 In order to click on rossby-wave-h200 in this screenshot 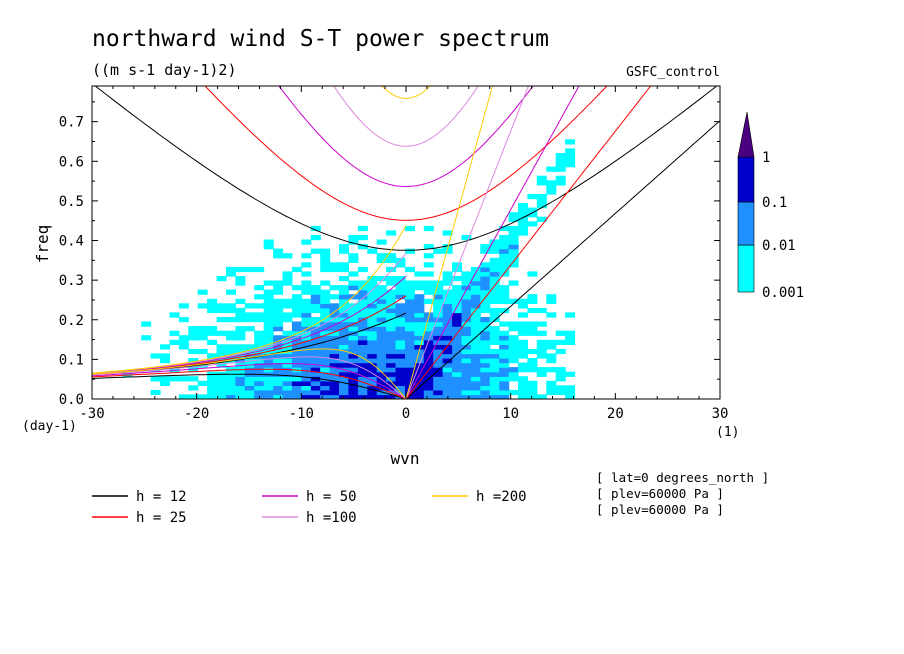, I will do `click(249, 373)`.